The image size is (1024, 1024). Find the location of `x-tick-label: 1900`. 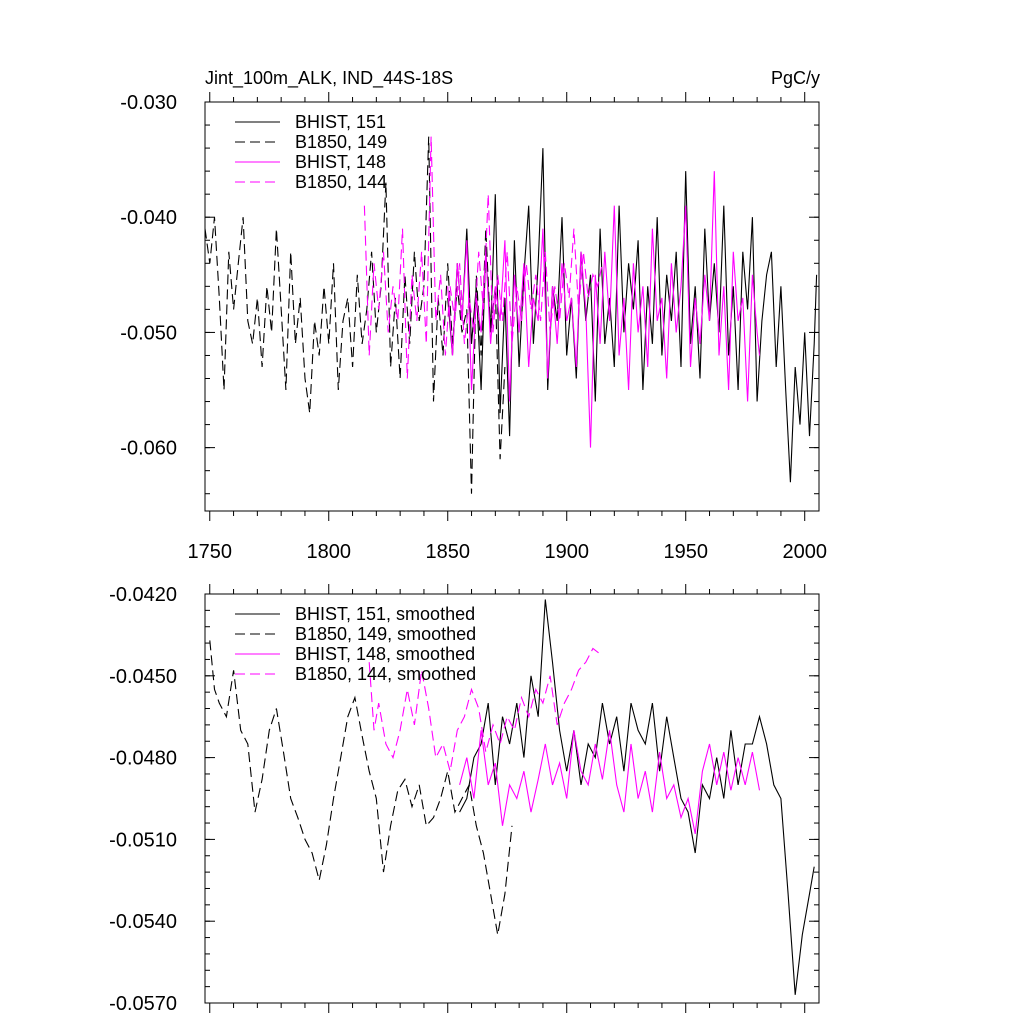

x-tick-label: 1900 is located at coordinates (566, 552).